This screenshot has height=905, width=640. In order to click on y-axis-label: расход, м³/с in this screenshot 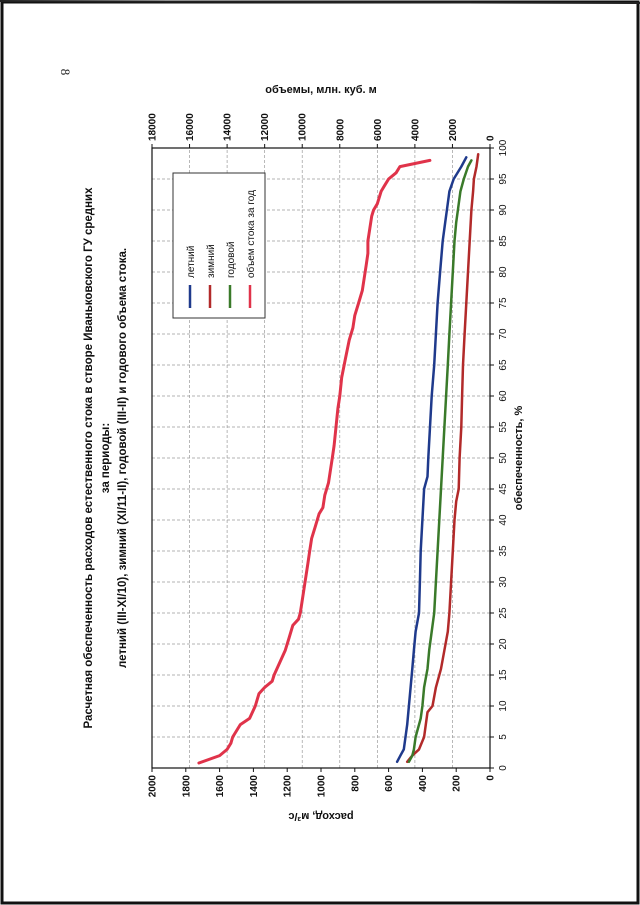, I will do `click(320, 816)`.